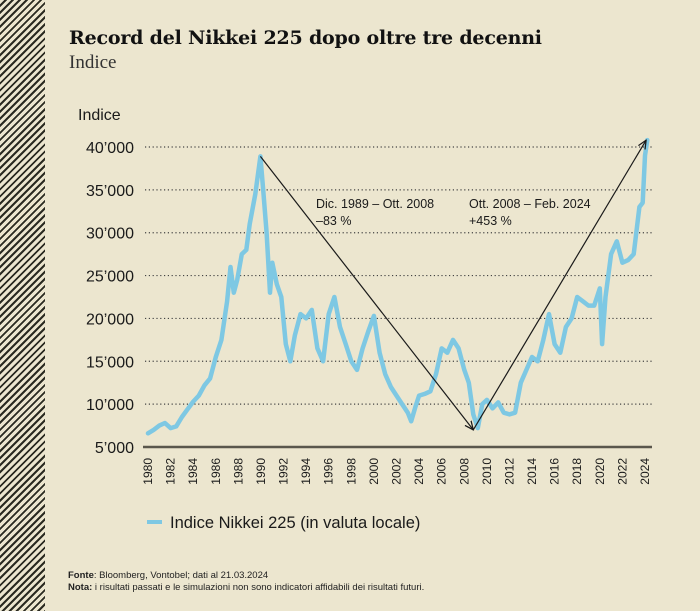  What do you see at coordinates (464, 471) in the screenshot?
I see `x-tick-label: 2008` at bounding box center [464, 471].